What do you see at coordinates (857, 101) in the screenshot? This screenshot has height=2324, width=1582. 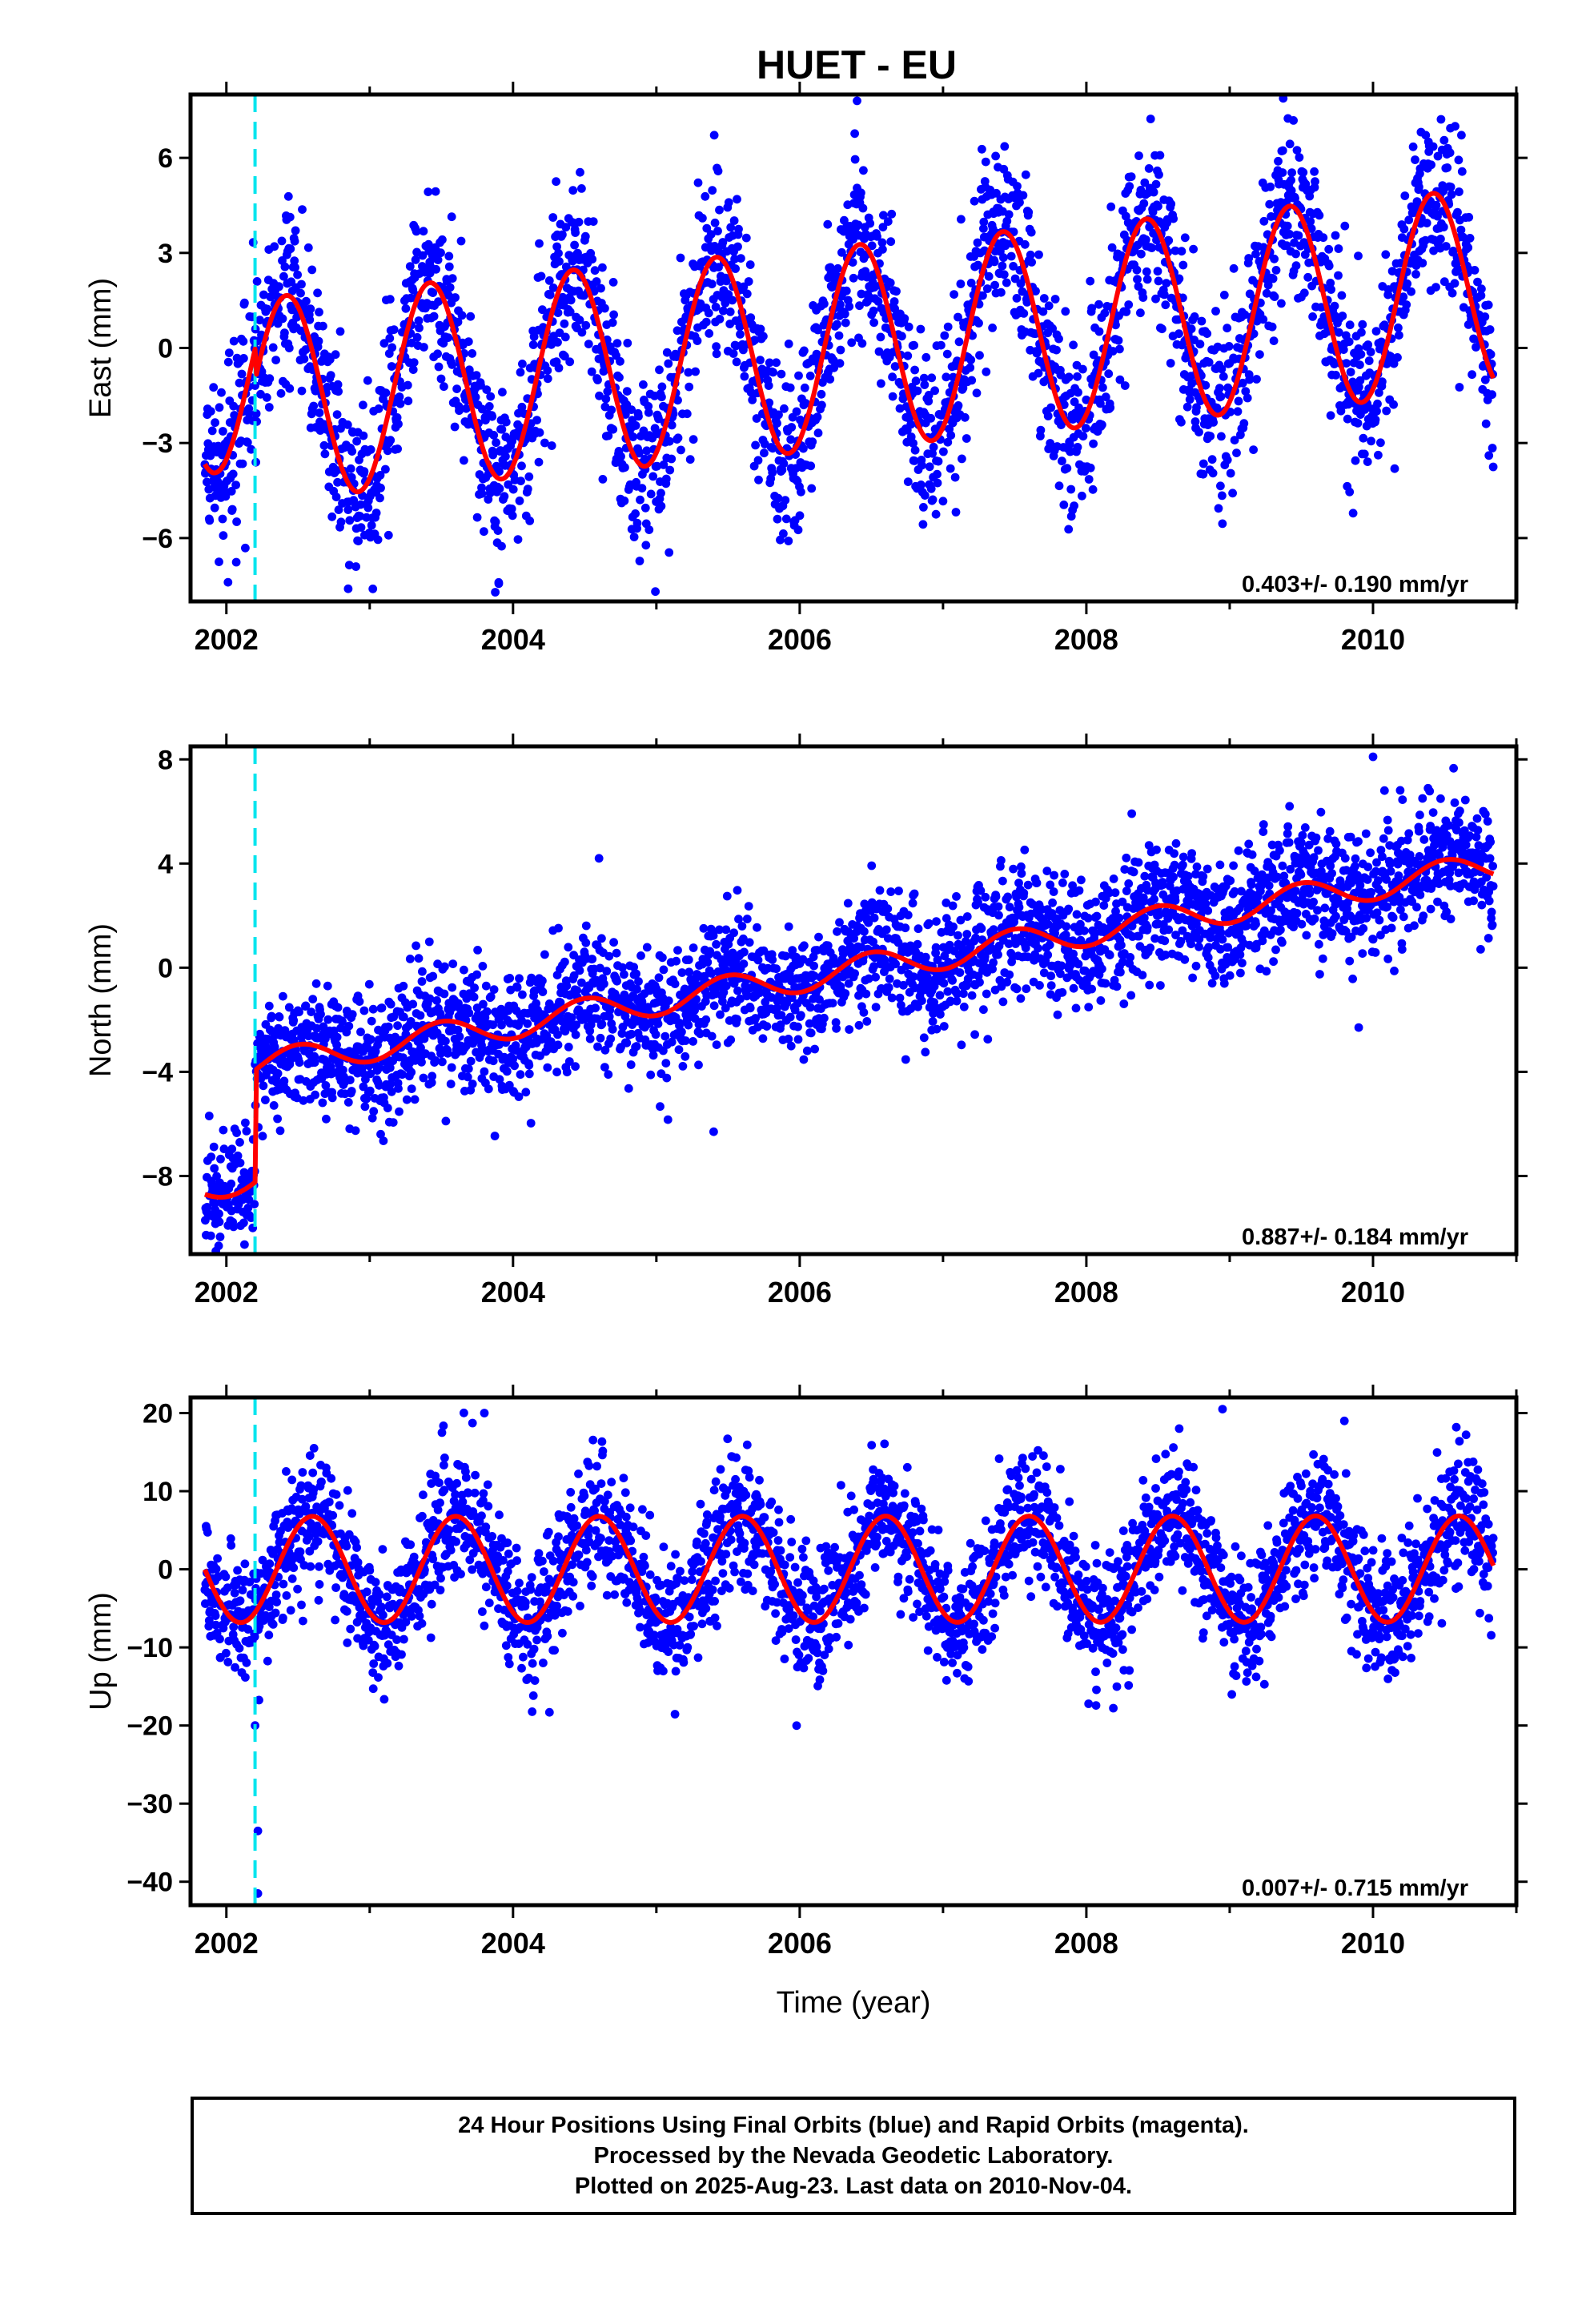 I see `east-outlier-point` at bounding box center [857, 101].